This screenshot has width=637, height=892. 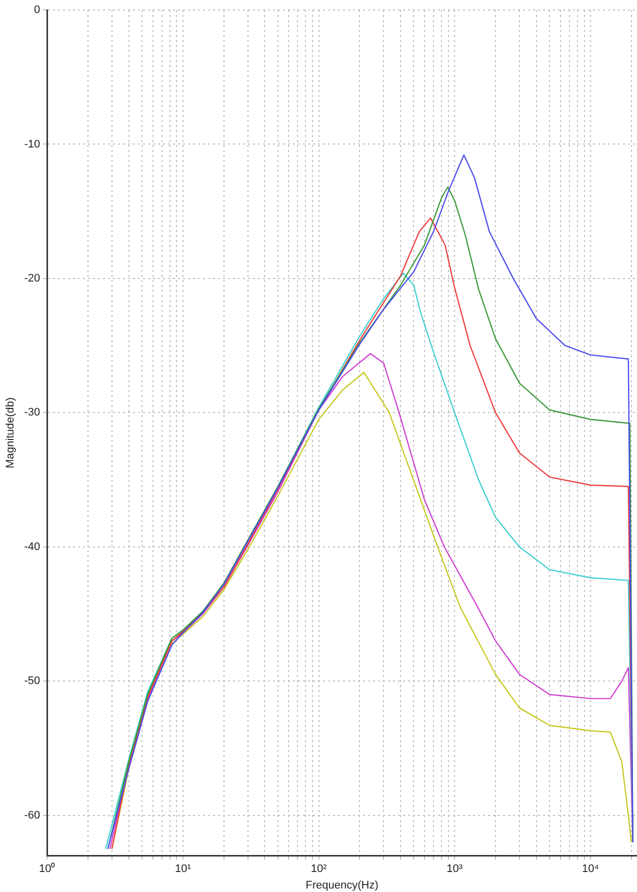 What do you see at coordinates (37, 10) in the screenshot?
I see `y-tick-label: 0` at bounding box center [37, 10].